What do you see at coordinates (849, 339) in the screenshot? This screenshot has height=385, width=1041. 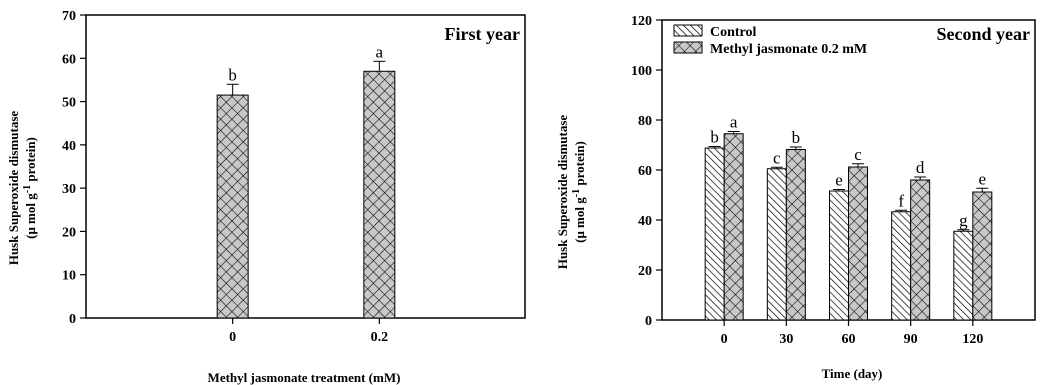 I see `x-tick-label: 60` at bounding box center [849, 339].